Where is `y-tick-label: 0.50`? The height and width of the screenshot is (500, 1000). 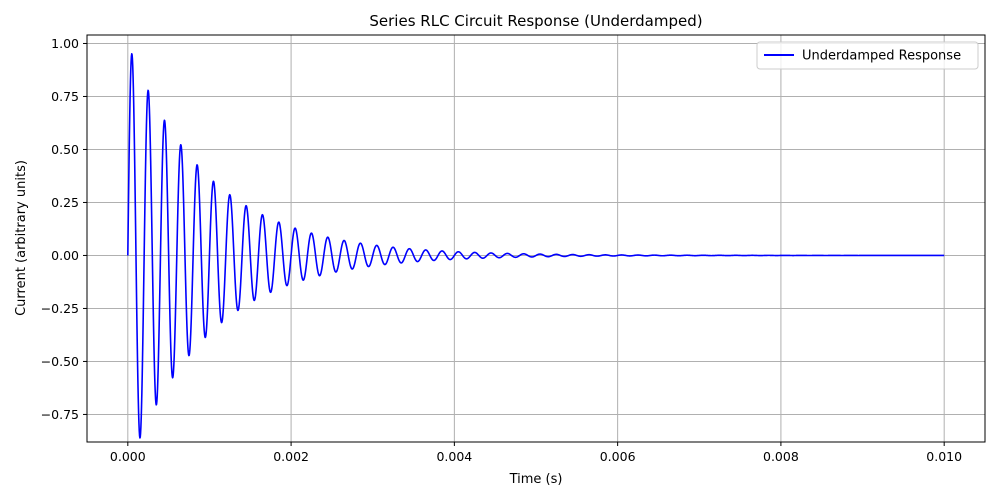
y-tick-label: 0.50 is located at coordinates (65, 149).